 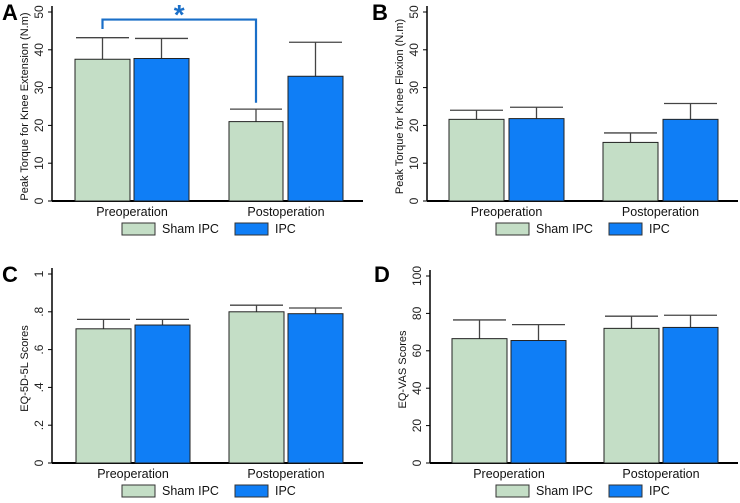 I want to click on panel-label: B, so click(x=380, y=12).